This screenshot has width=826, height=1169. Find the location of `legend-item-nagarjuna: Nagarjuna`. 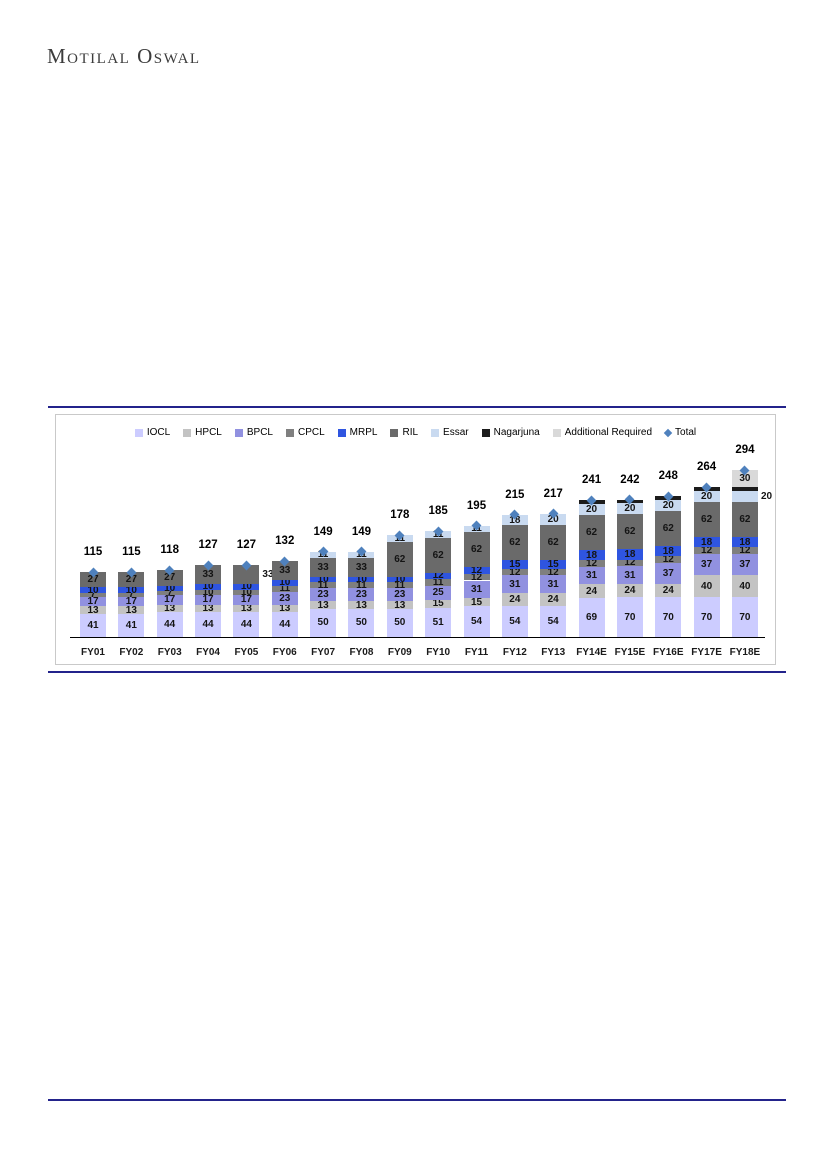

legend-item-nagarjuna: Nagarjuna is located at coordinates (510, 432).